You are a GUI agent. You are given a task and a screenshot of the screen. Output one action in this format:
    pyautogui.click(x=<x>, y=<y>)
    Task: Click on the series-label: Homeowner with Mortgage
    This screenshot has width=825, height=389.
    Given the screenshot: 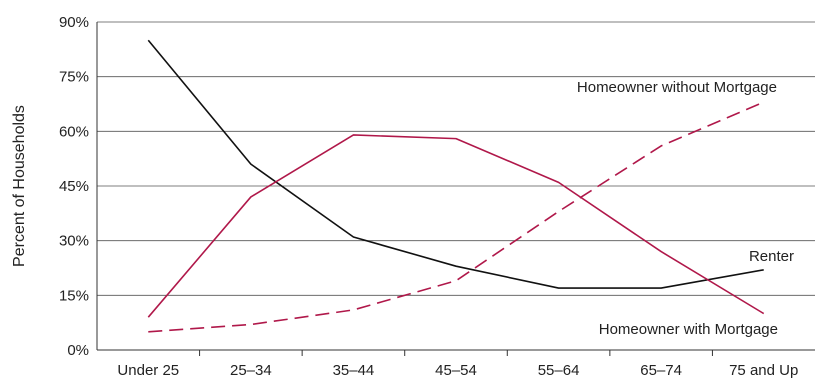 What is the action you would take?
    pyautogui.click(x=688, y=329)
    